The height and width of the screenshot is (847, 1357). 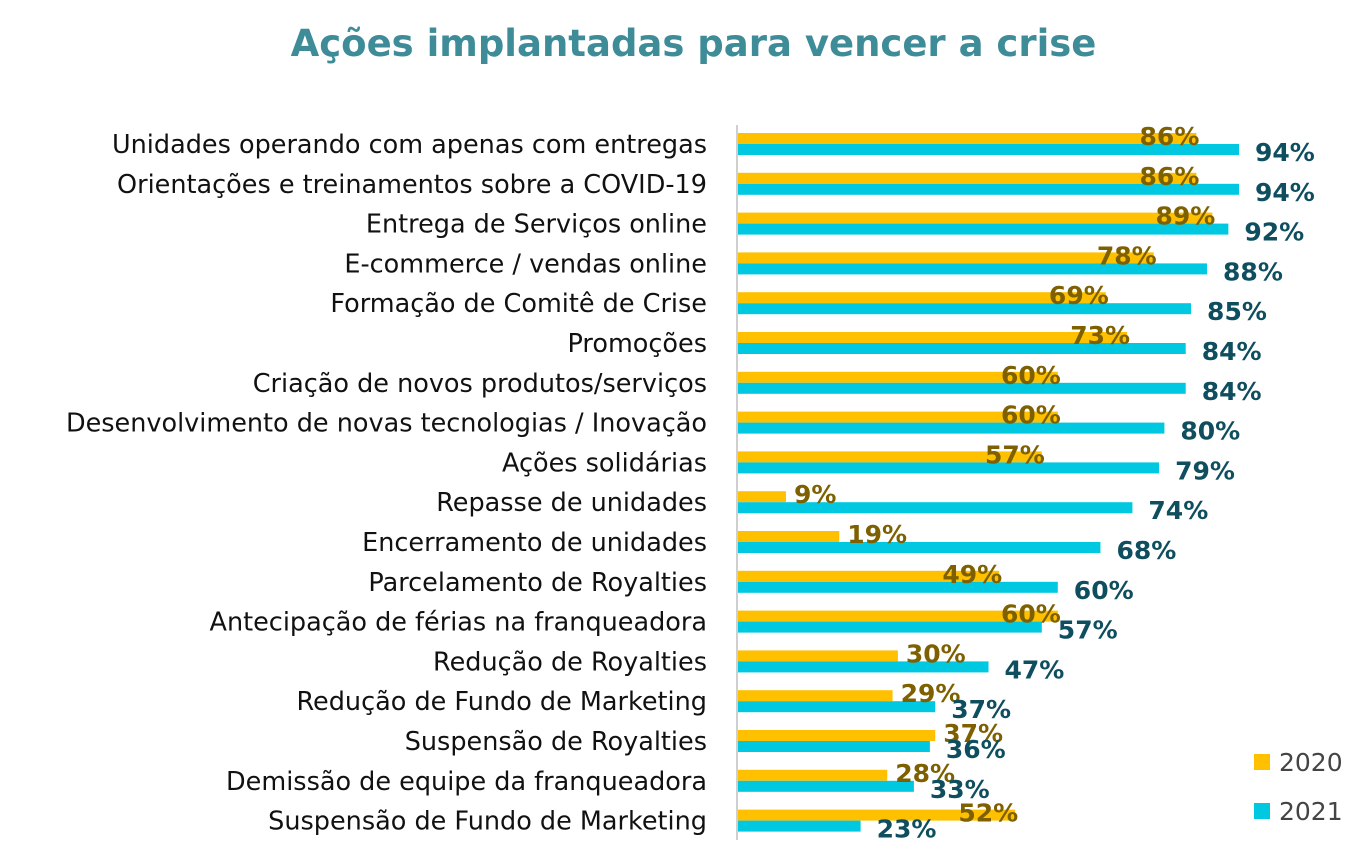 What do you see at coordinates (537, 583) in the screenshot?
I see `category-label: Parcelamento de Royalties` at bounding box center [537, 583].